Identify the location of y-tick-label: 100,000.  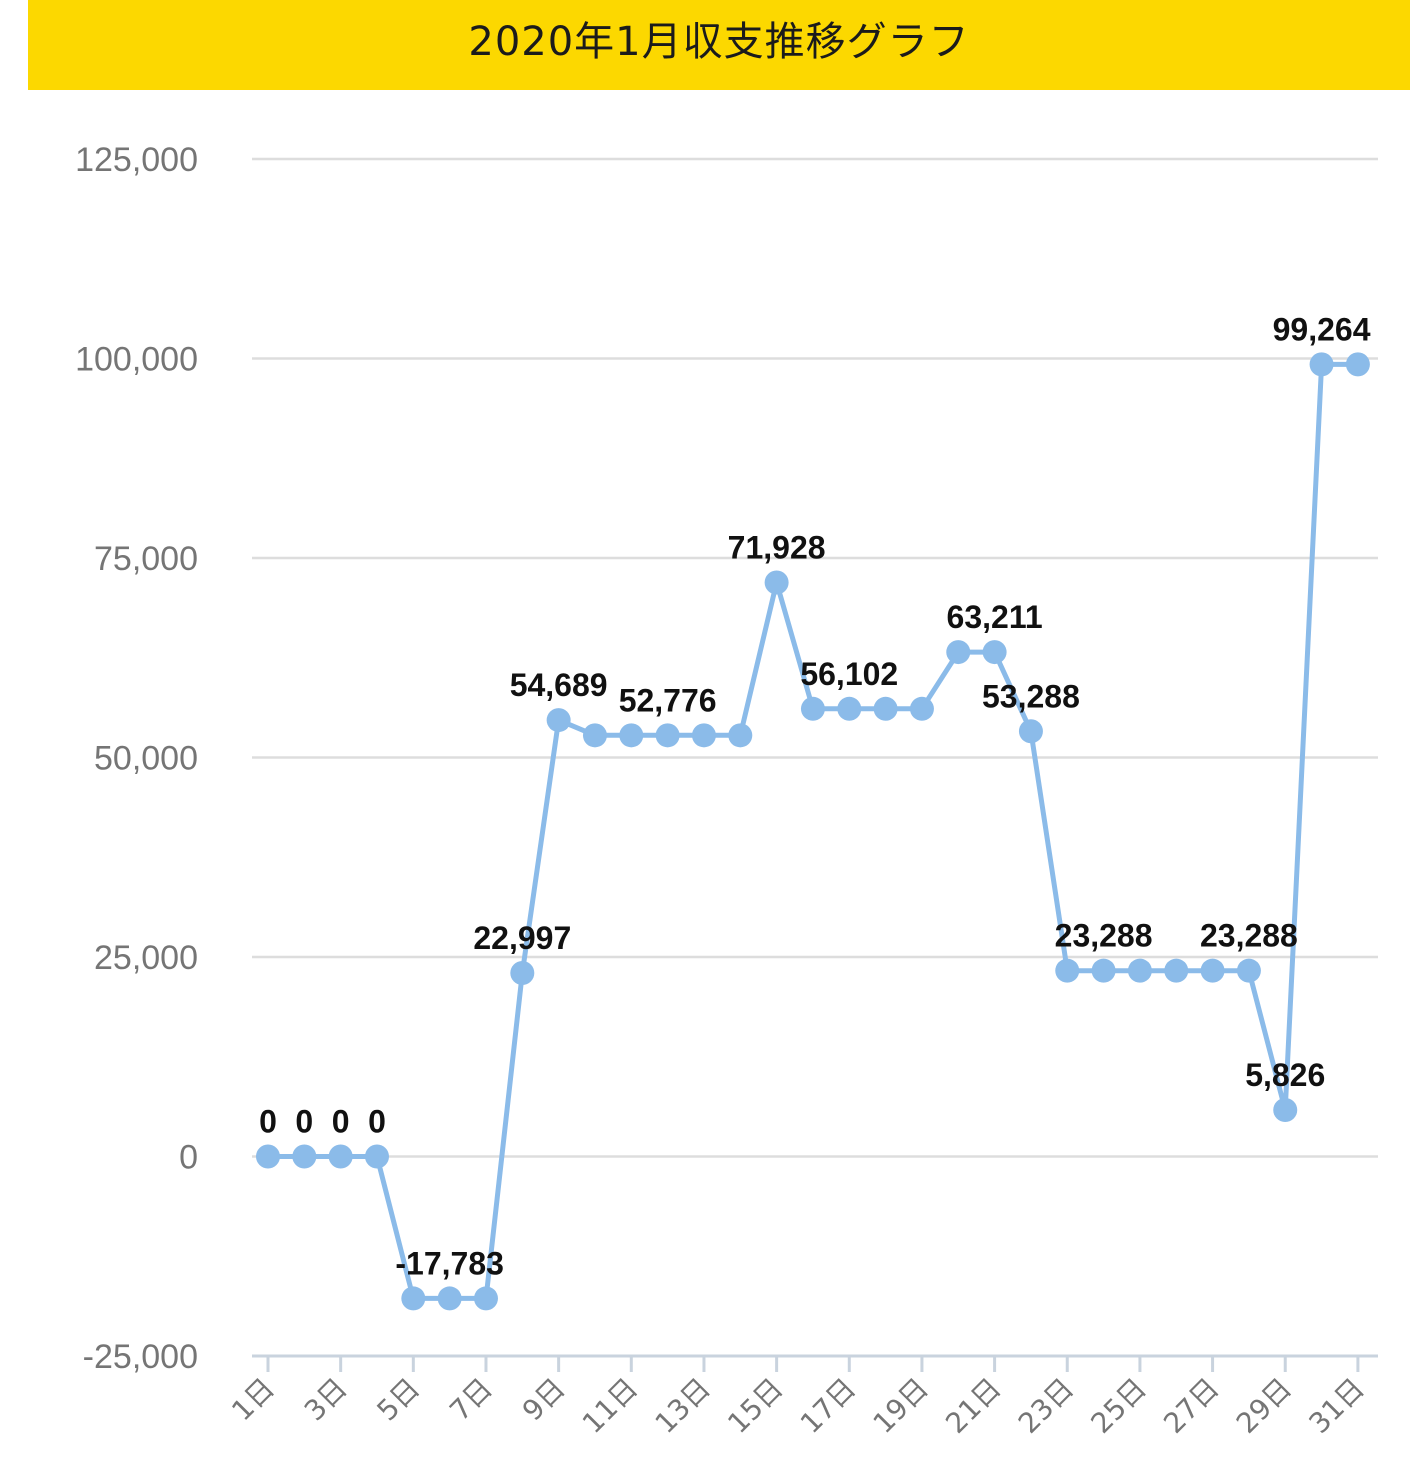
(136, 360).